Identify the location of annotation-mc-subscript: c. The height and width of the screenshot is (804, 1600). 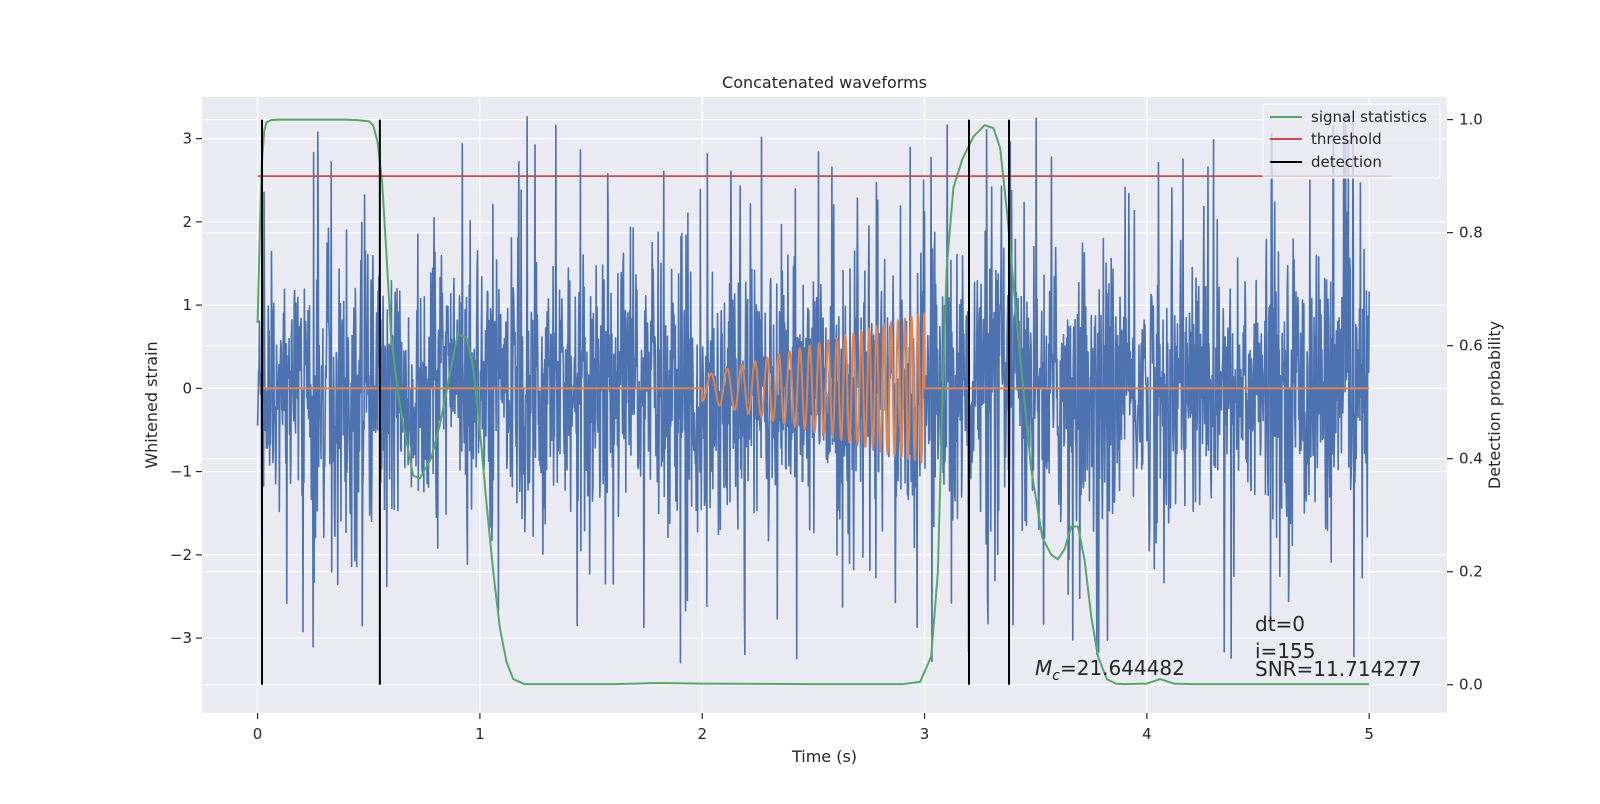
(1056, 676).